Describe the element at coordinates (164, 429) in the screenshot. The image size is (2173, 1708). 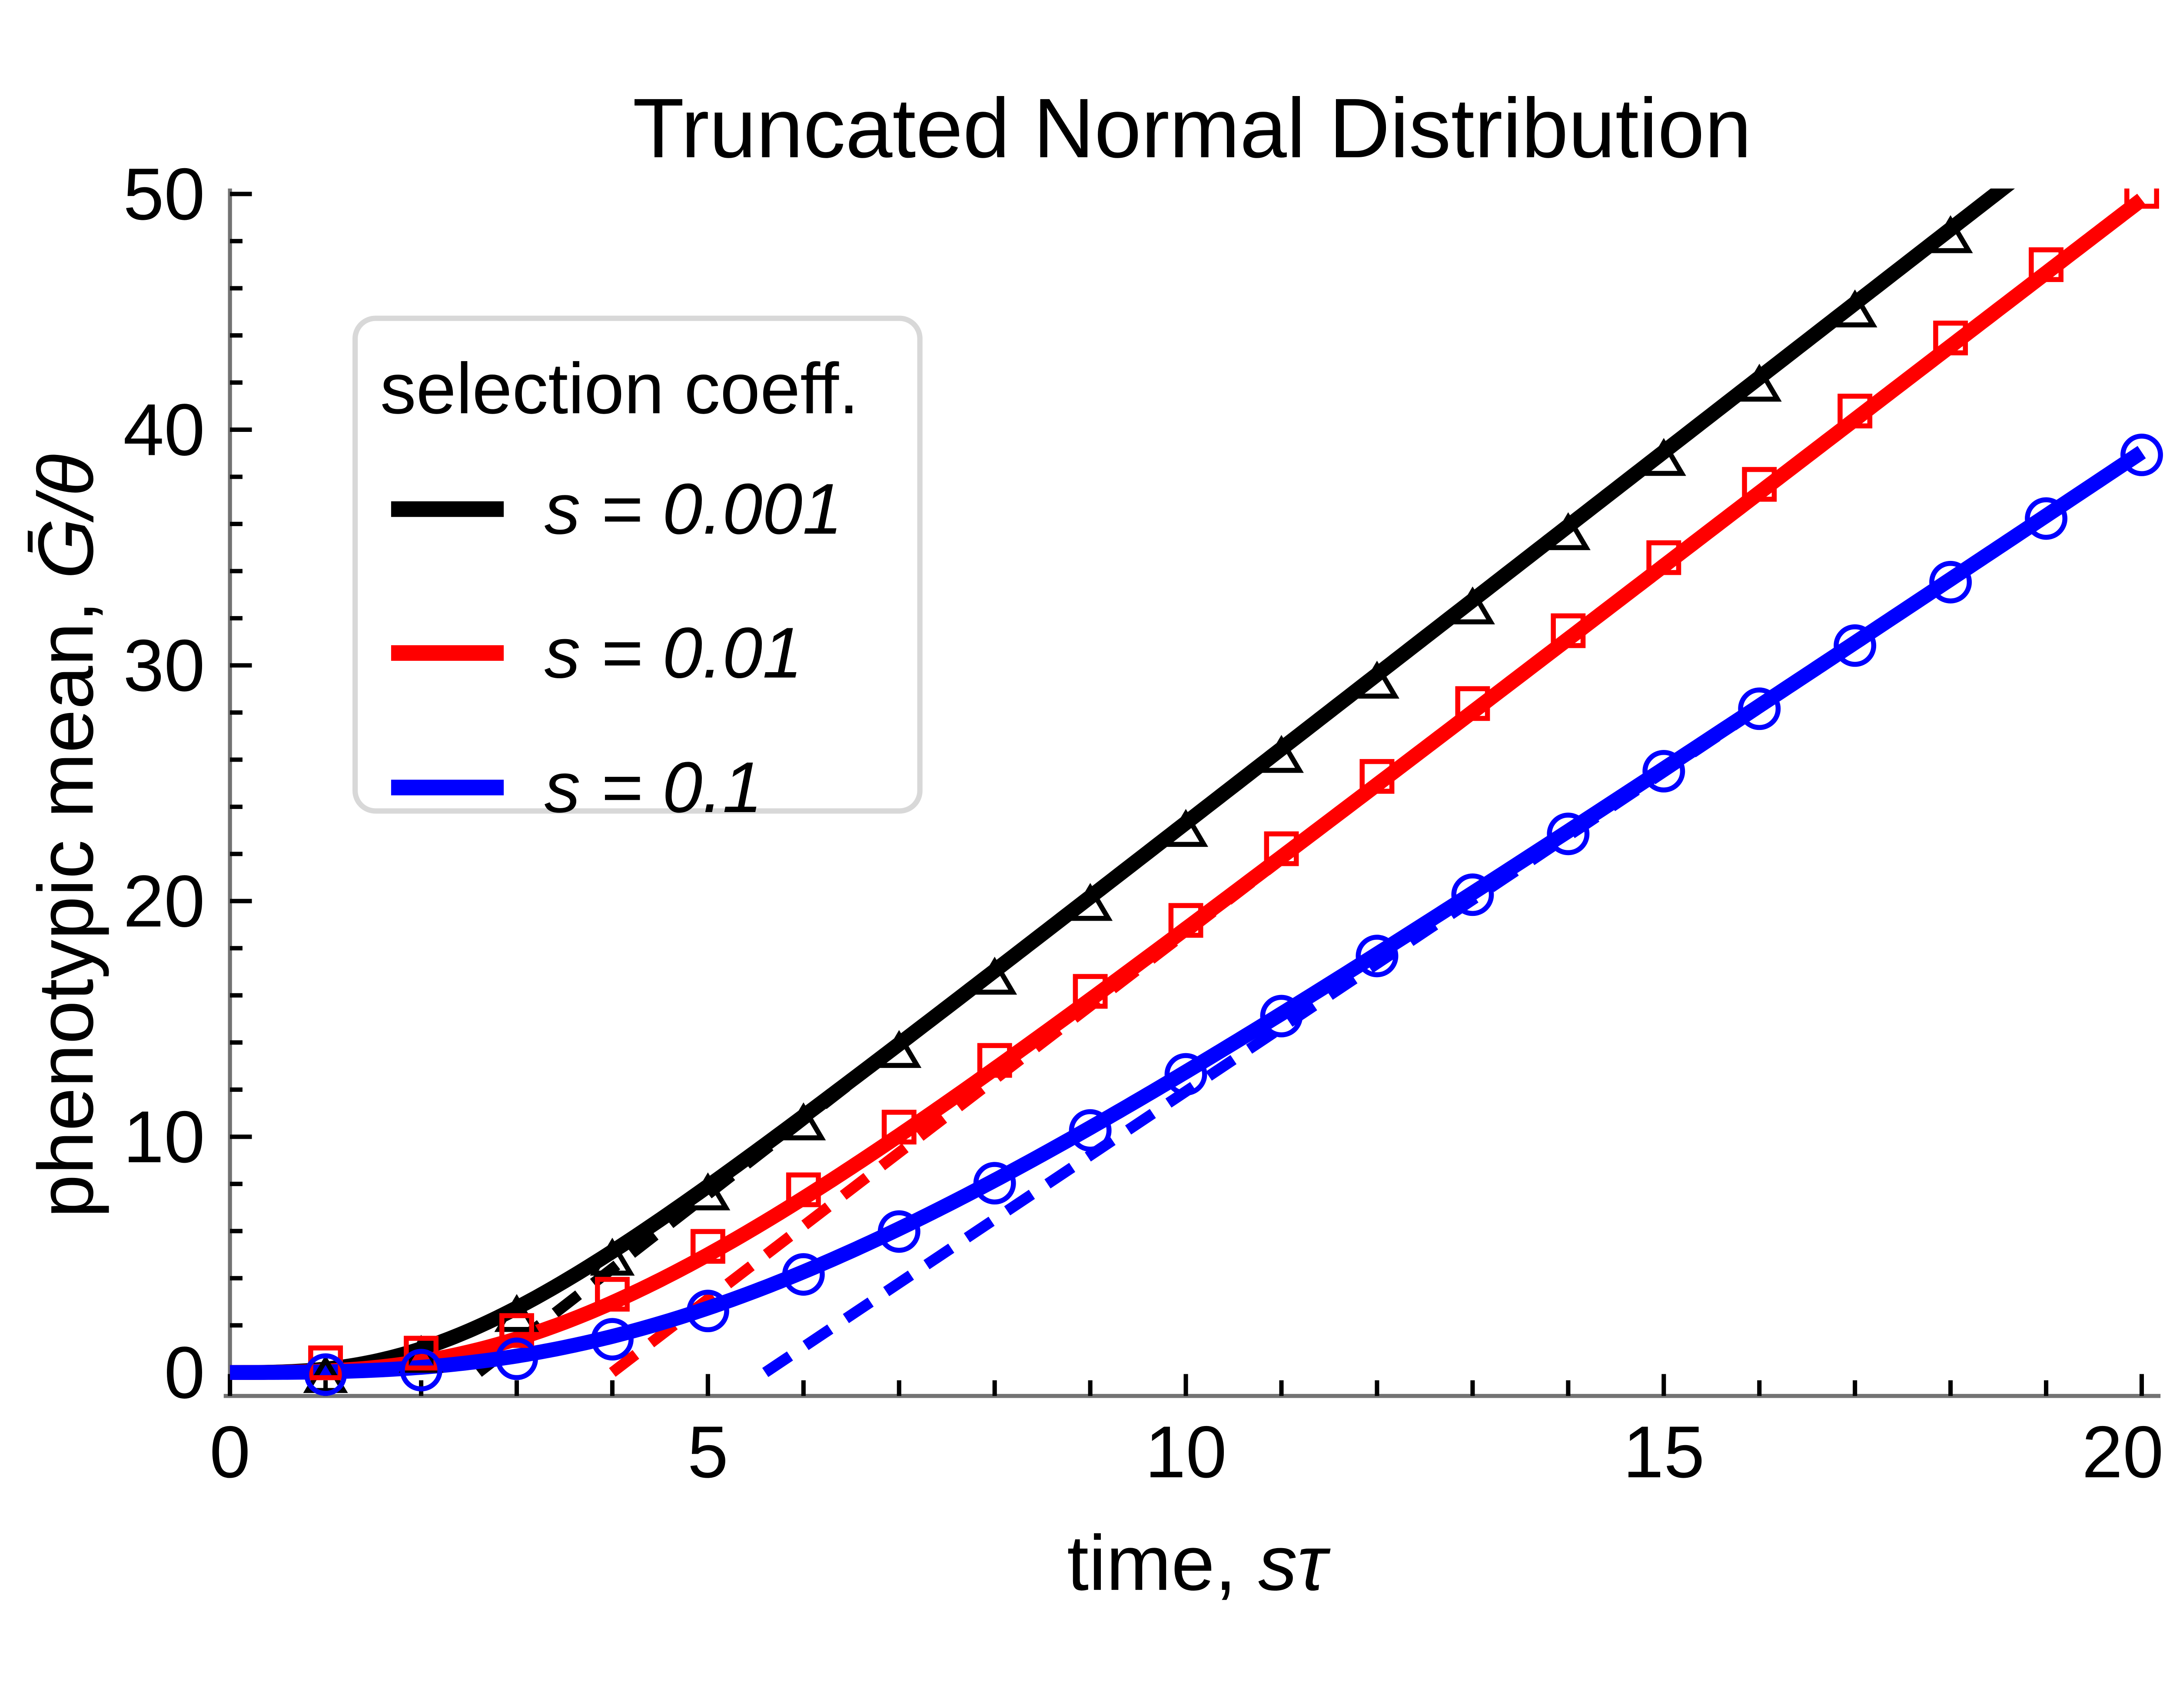
I see `y-tick-label: 40` at that location.